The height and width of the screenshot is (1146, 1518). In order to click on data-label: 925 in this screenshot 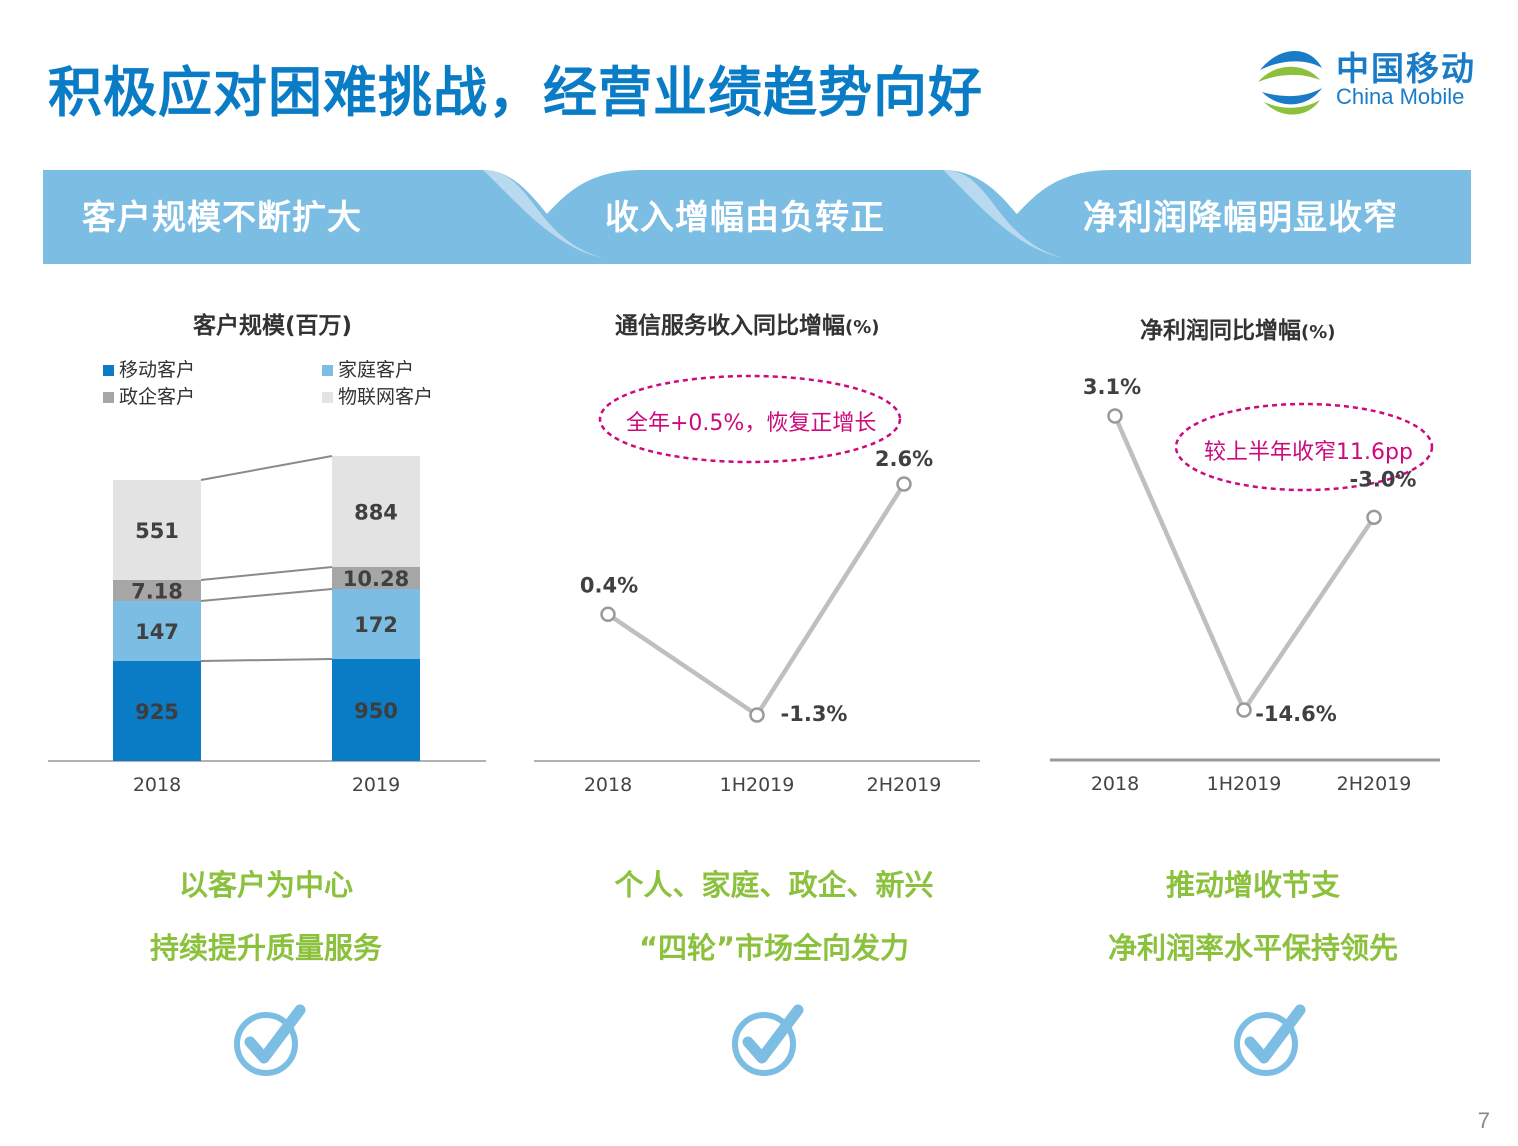, I will do `click(157, 712)`.